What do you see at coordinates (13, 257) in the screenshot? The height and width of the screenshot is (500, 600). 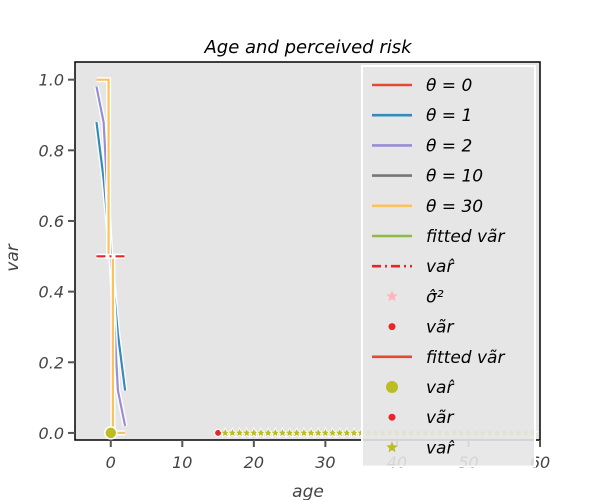 I see `y-axis-label: var` at bounding box center [13, 257].